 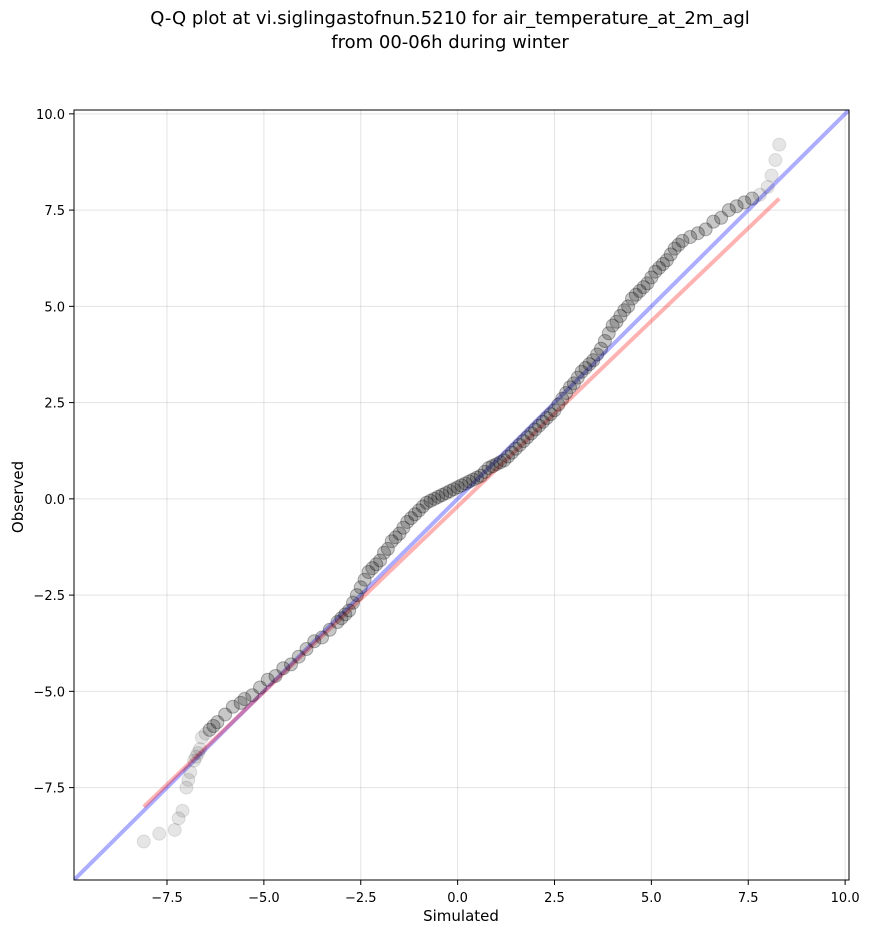 I want to click on x-tick-label: −5.0, so click(x=264, y=898).